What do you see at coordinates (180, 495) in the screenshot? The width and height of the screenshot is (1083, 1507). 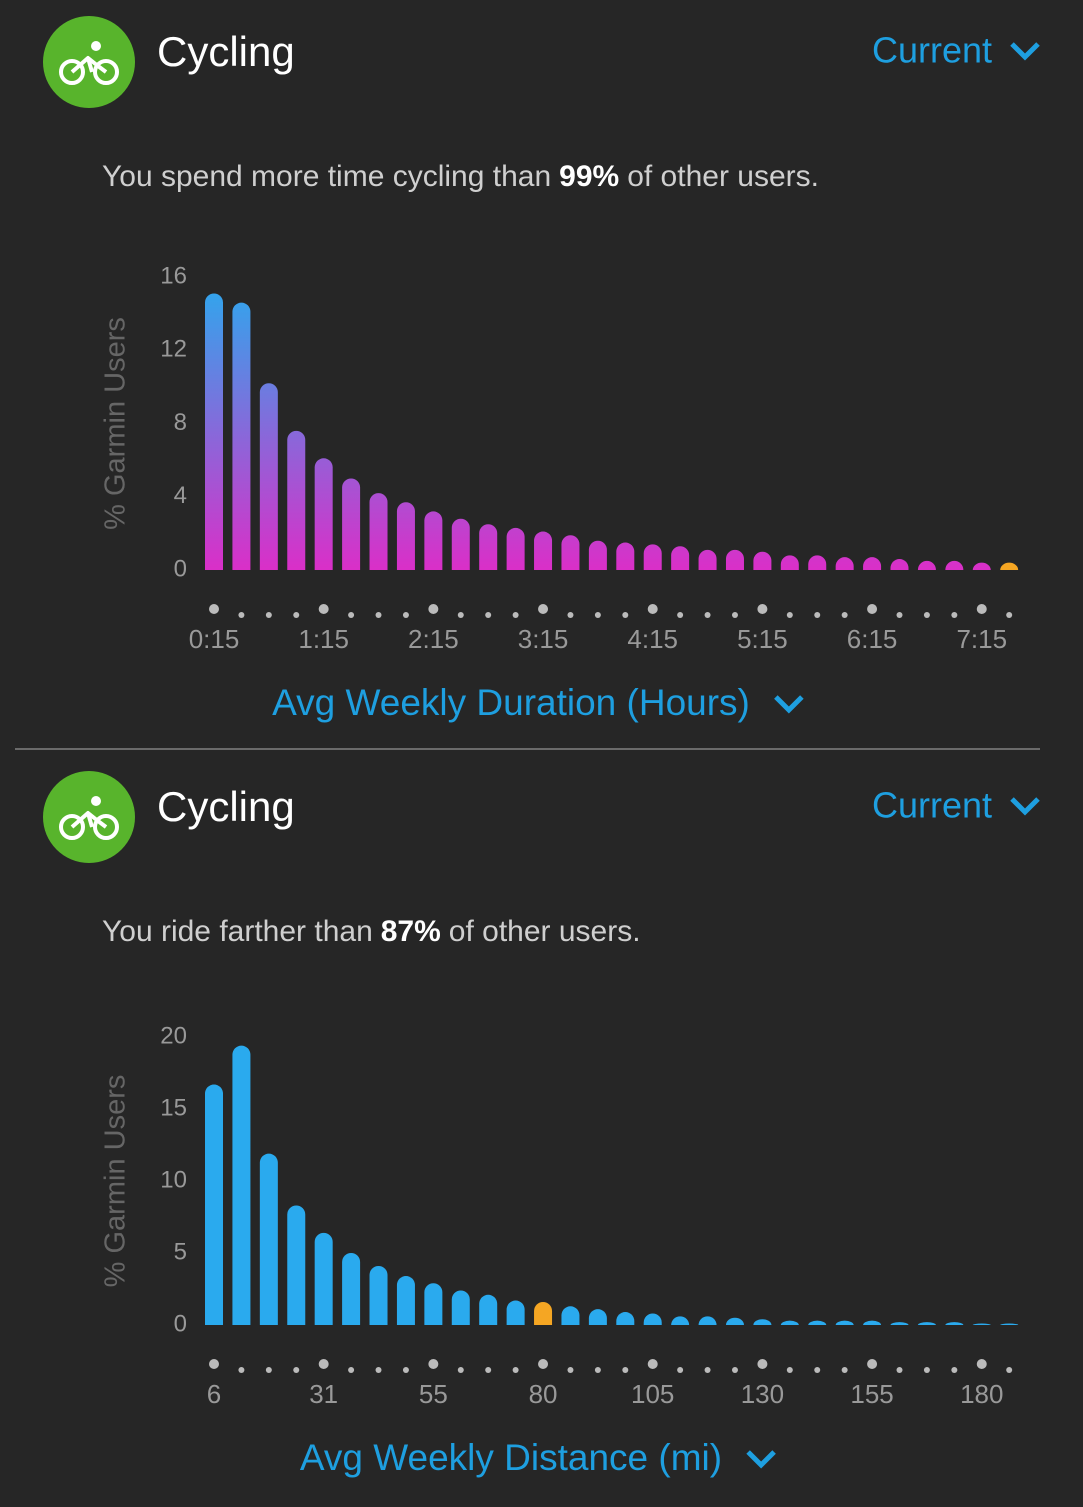 I see `y-tick-label: 4` at bounding box center [180, 495].